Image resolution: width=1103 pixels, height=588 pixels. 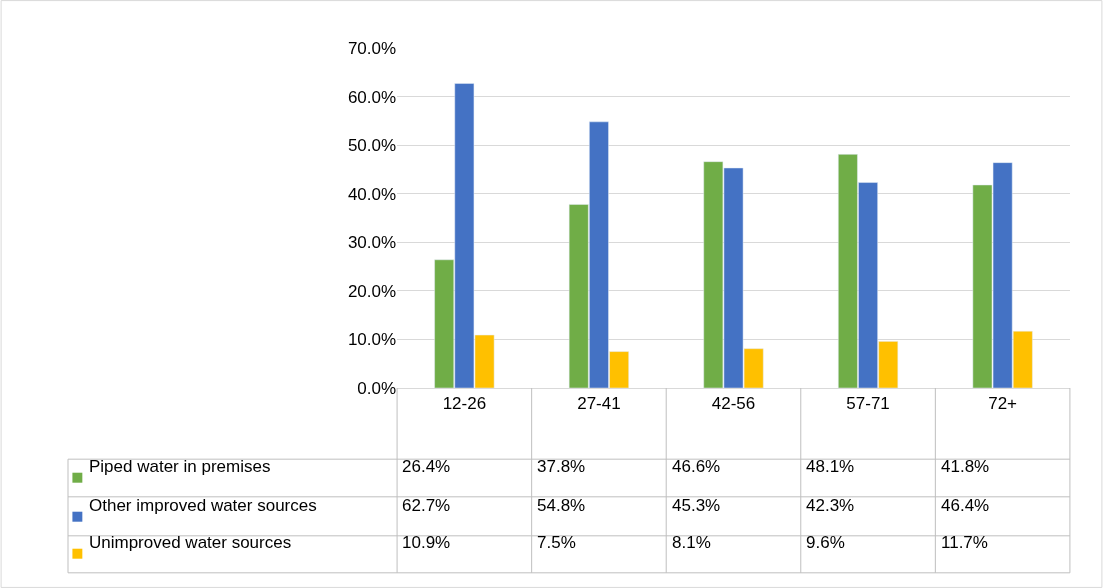 What do you see at coordinates (372, 194) in the screenshot?
I see `y-tick-label: 40.0%` at bounding box center [372, 194].